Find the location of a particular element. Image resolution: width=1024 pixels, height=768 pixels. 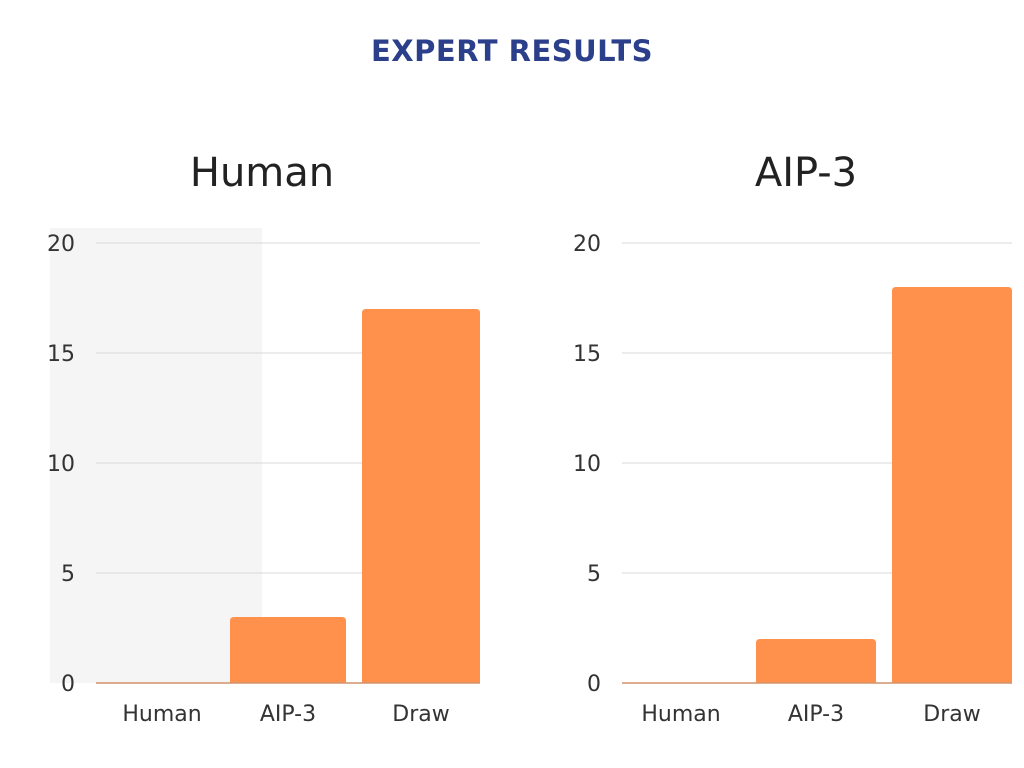

highlight-band is located at coordinates (156, 455).